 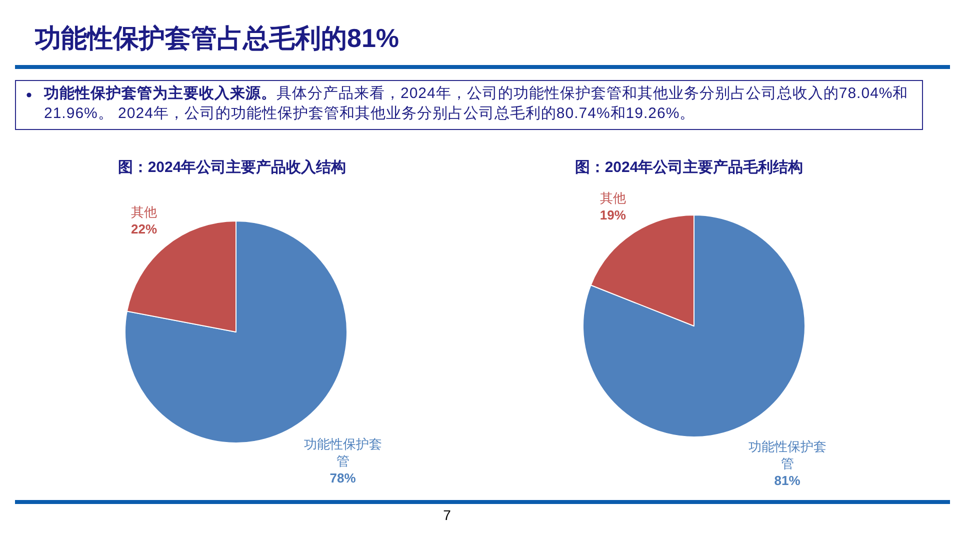 I want to click on data-label: 81%, so click(x=787, y=480).